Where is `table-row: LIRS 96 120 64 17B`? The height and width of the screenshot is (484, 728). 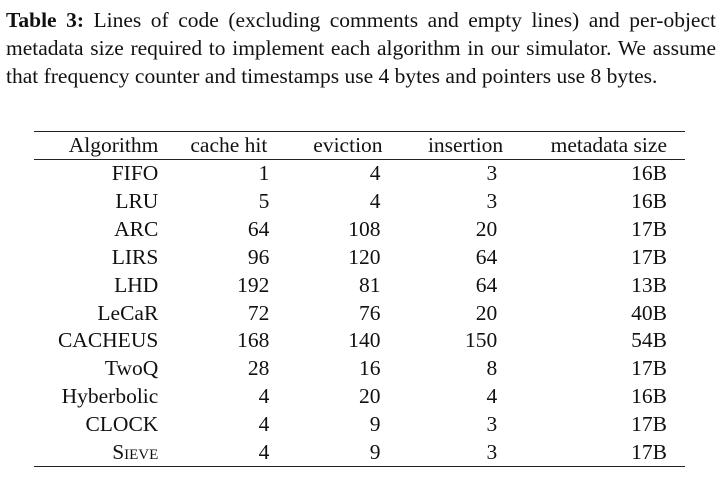
table-row: LIRS 96 120 64 17B is located at coordinates (359, 258).